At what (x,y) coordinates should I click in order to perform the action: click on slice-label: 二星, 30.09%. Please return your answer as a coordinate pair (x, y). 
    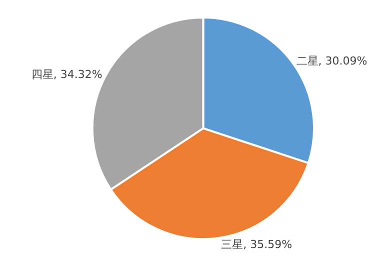
    Looking at the image, I should click on (332, 61).